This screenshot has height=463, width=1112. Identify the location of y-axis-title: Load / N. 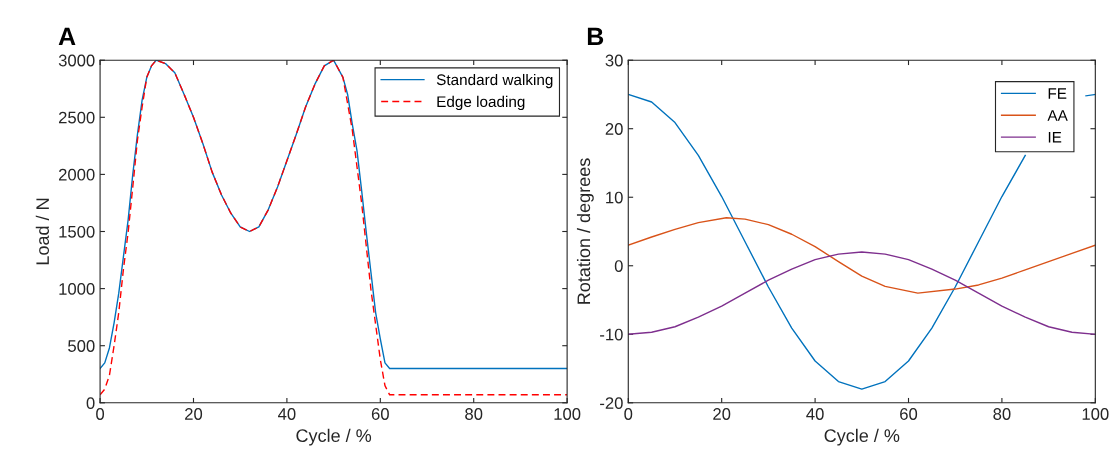
(42, 231).